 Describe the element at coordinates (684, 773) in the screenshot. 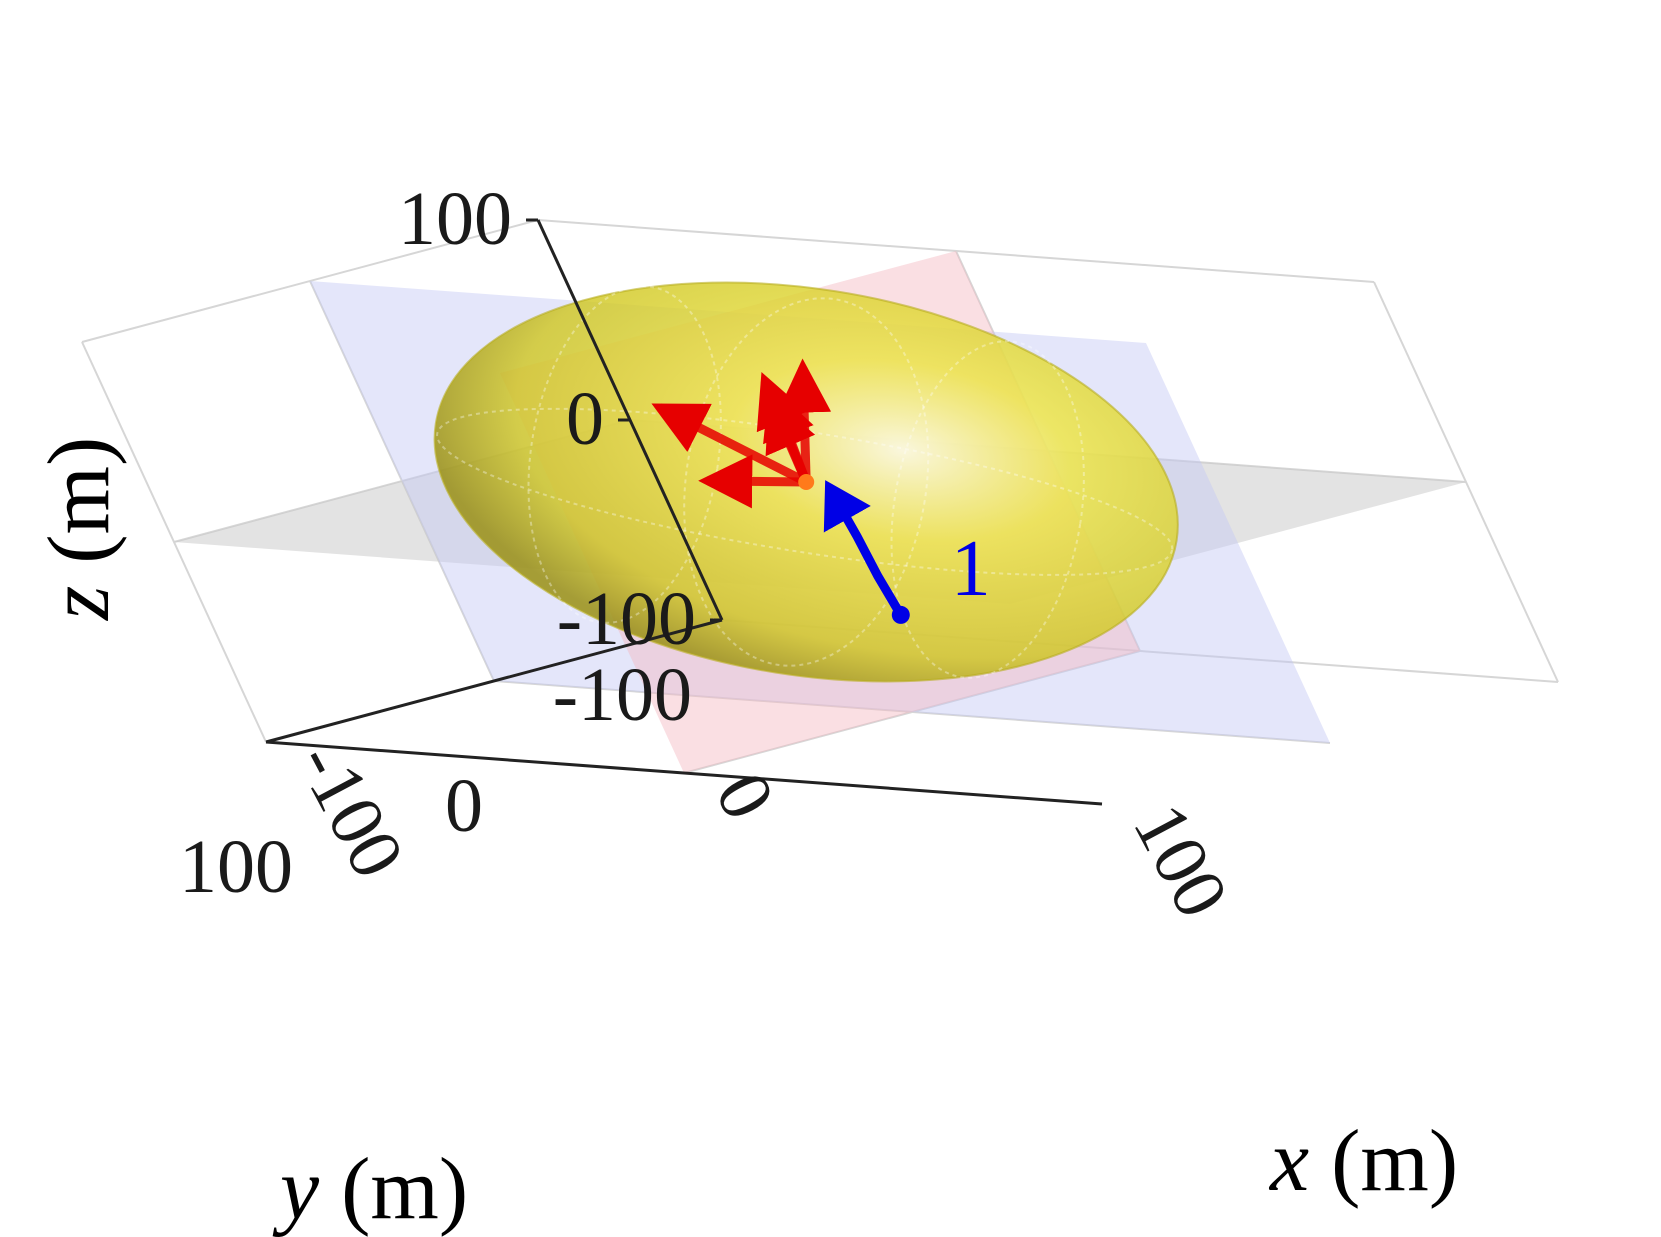

I see `x-axis-line` at that location.